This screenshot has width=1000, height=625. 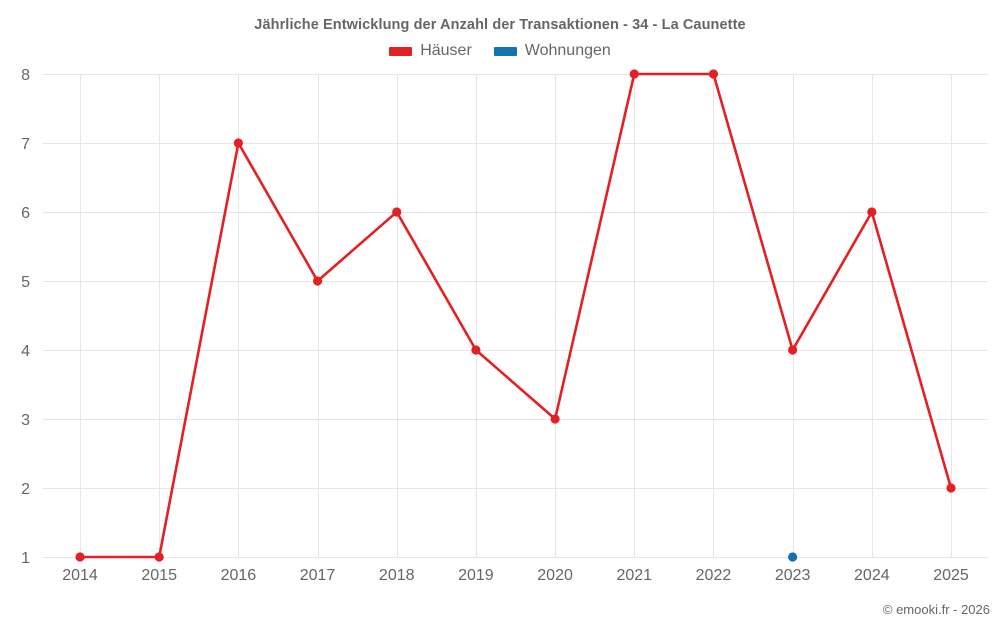 I want to click on legend-item-wohnungen: Wohnungen, so click(x=552, y=50).